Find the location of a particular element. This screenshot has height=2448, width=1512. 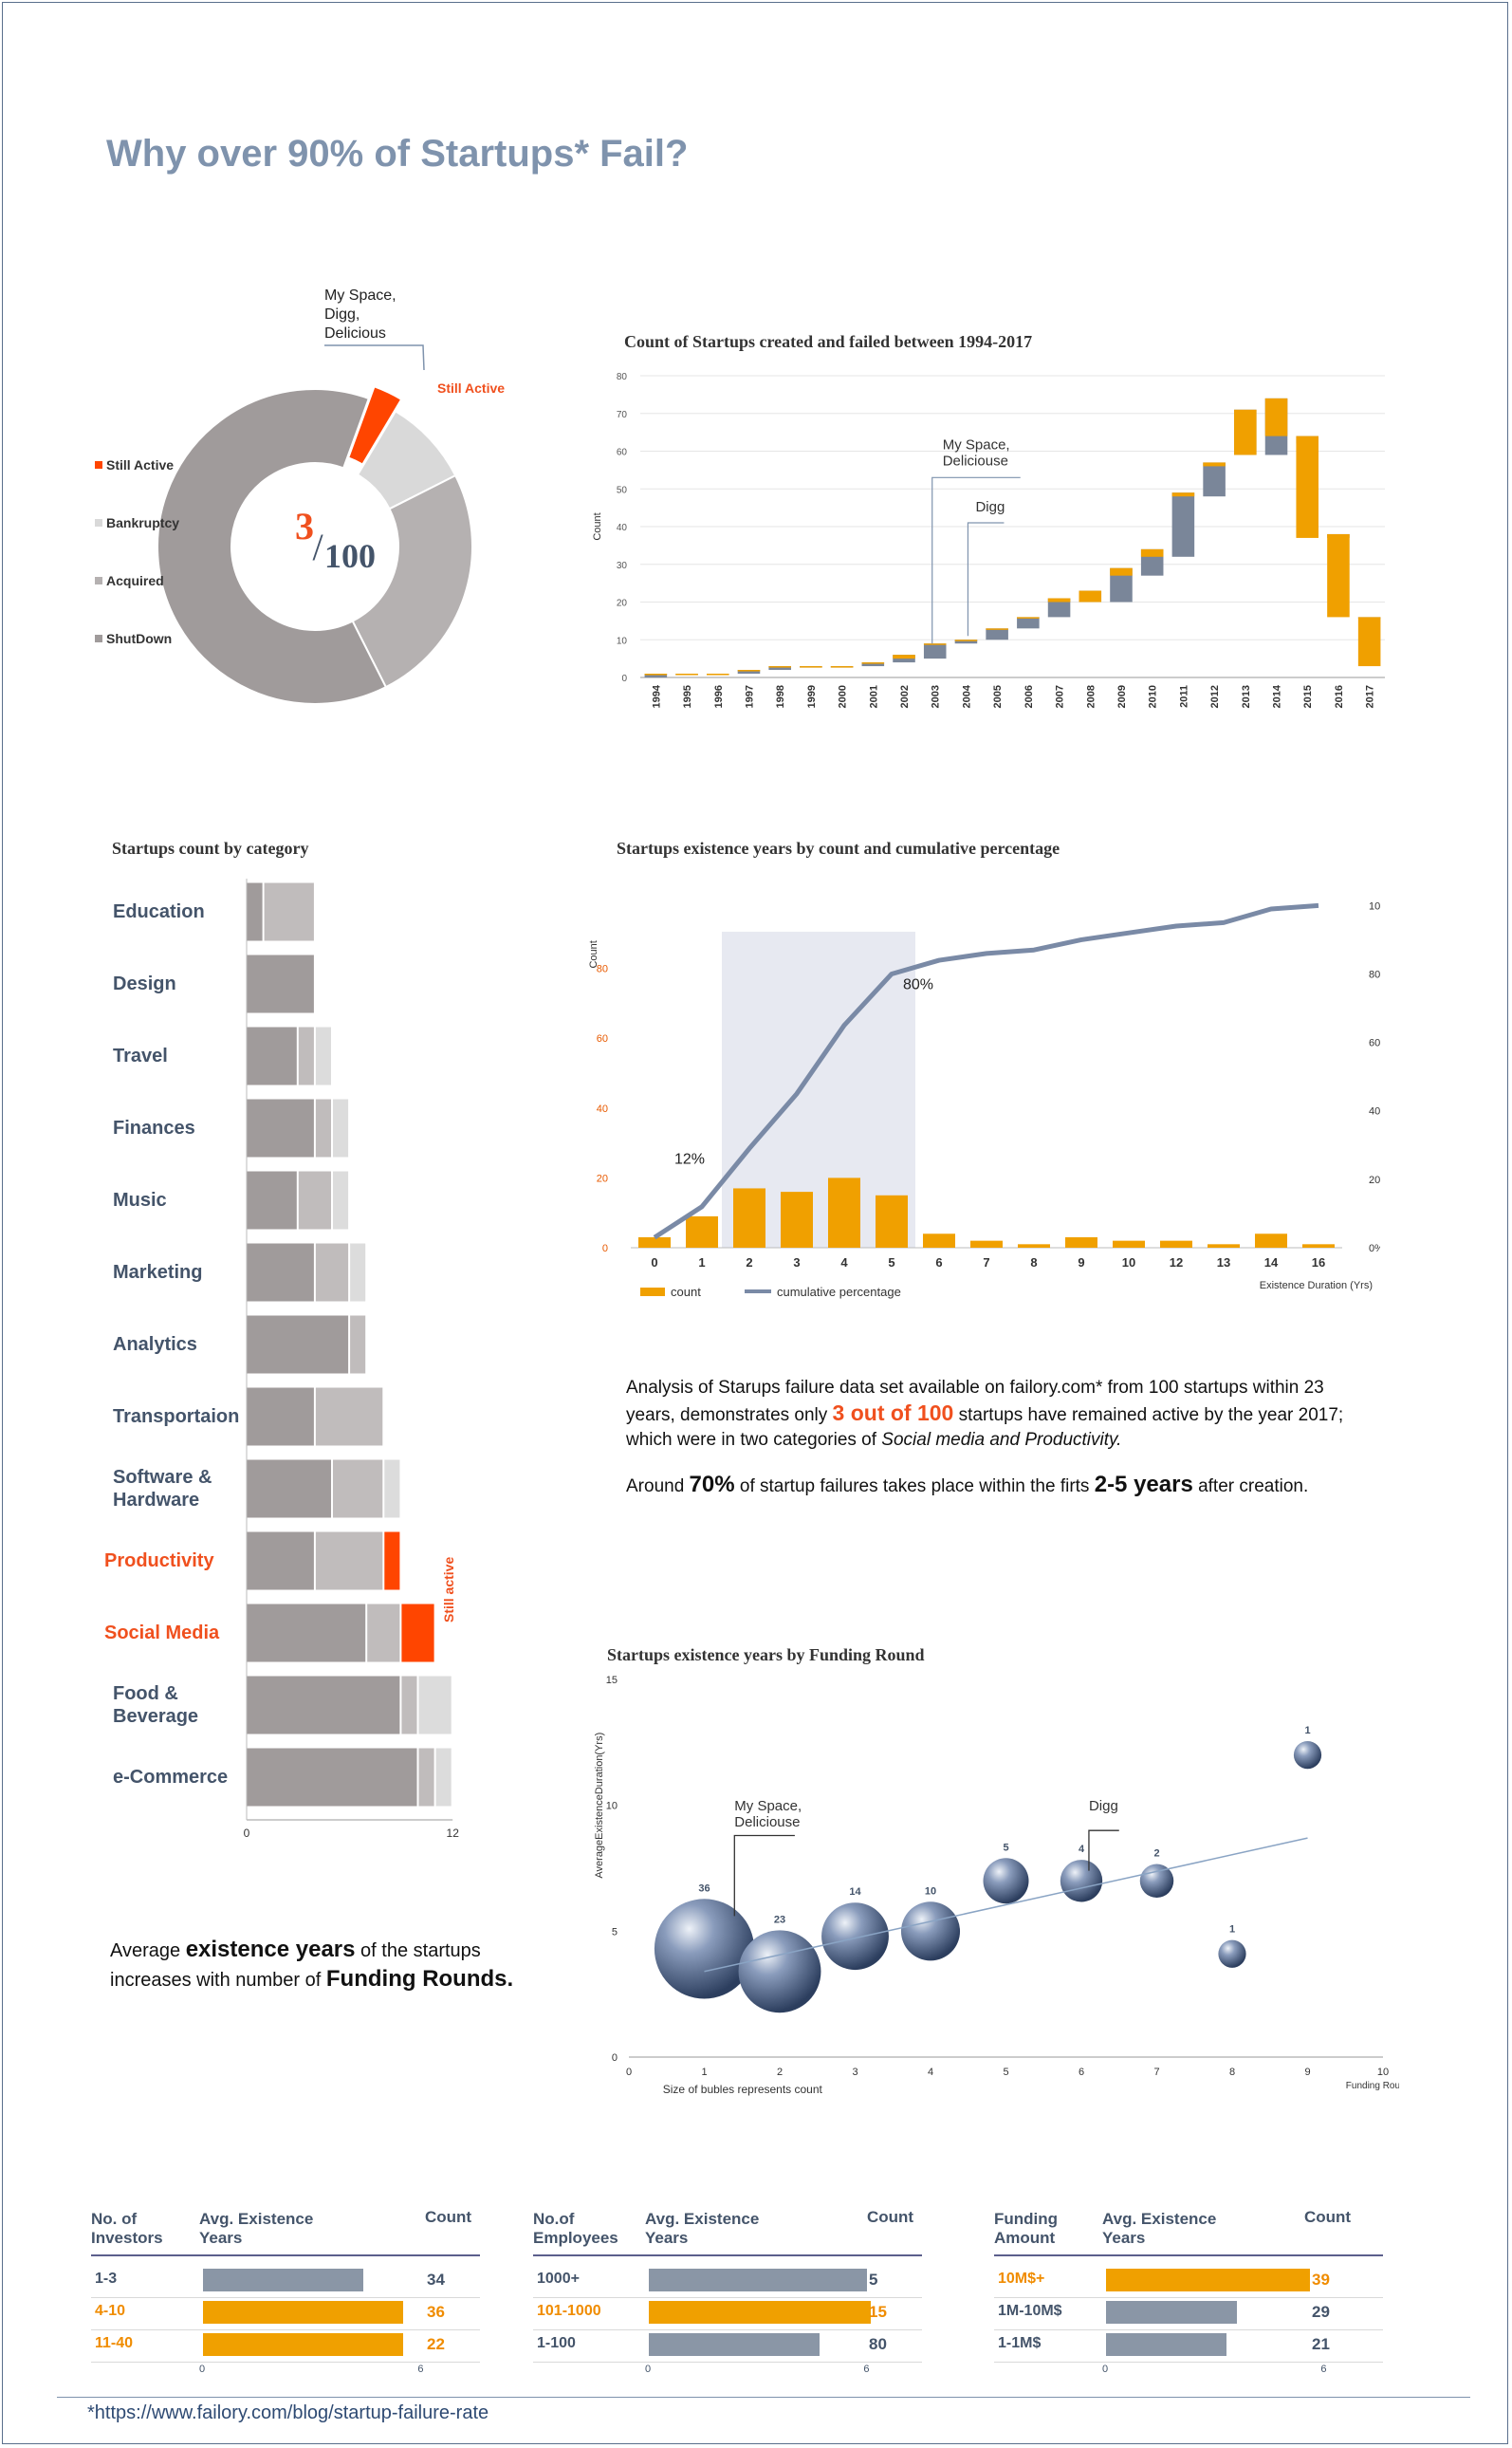

waterfall-annotation-text: Digg is located at coordinates (990, 507).